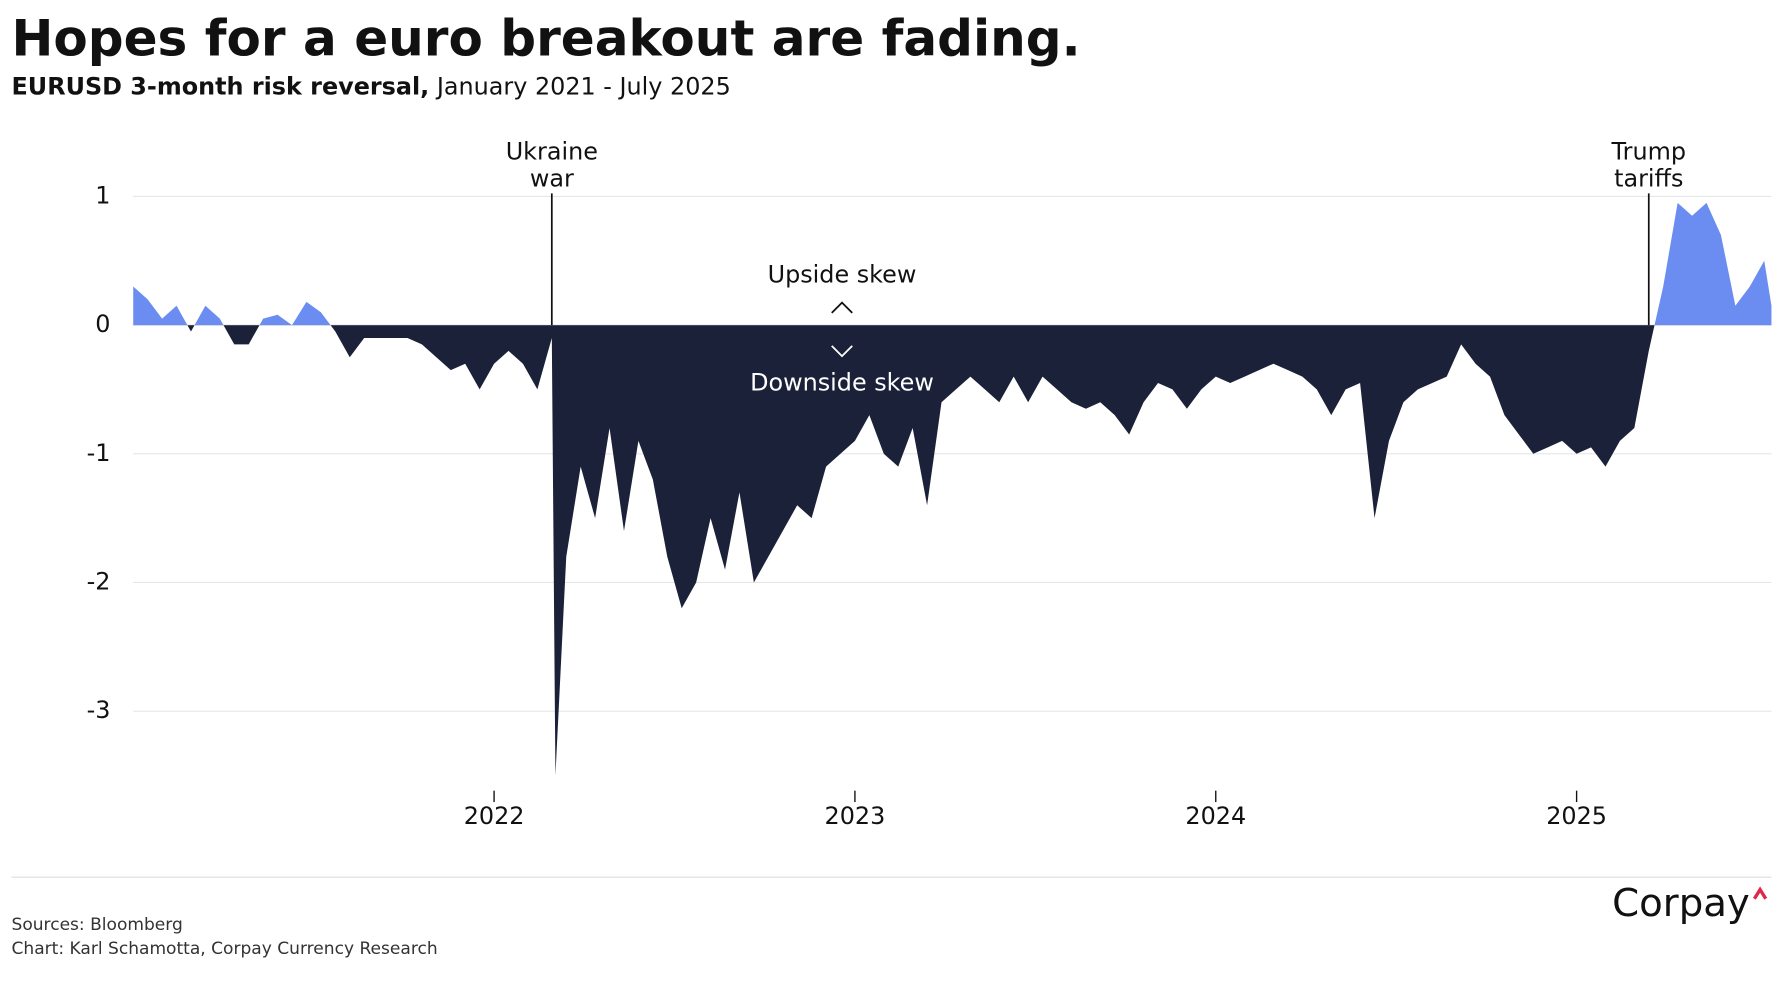 The image size is (1775, 1000). Describe the element at coordinates (842, 307) in the screenshot. I see `up-chevron` at that location.